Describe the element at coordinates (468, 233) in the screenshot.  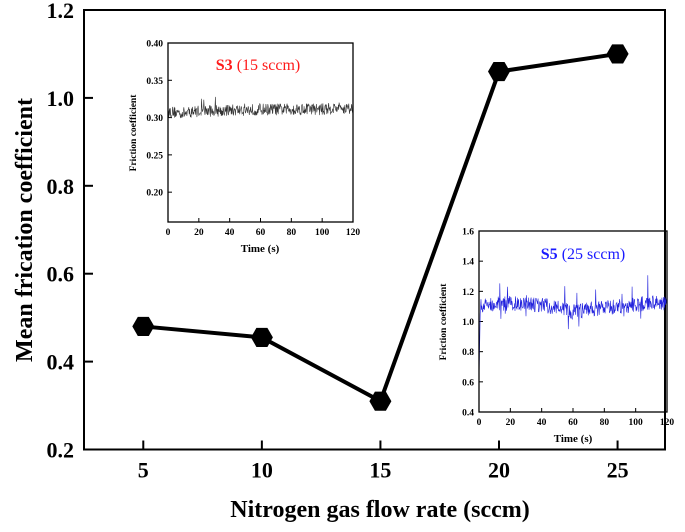
I see `inset-y-tick-label: 1.6` at that location.